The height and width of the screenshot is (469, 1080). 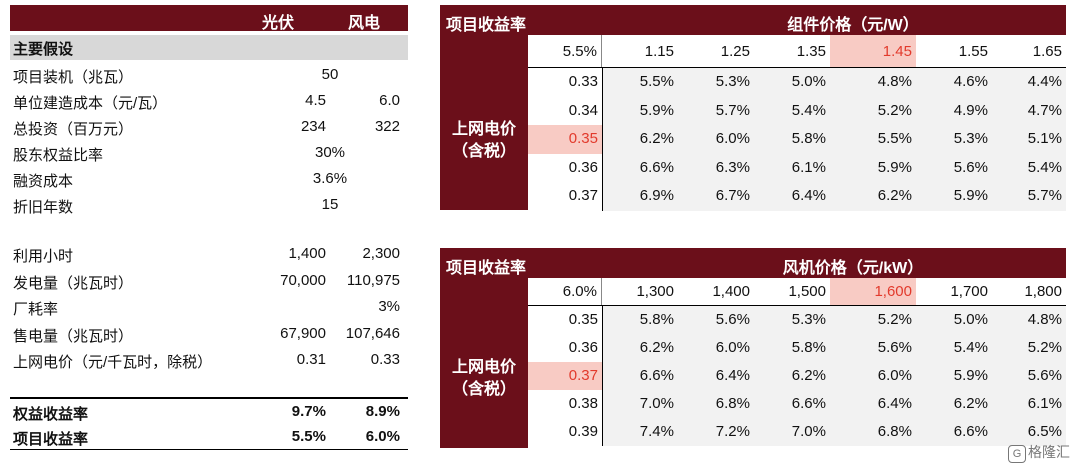 What do you see at coordinates (792, 167) in the screenshot?
I see `table-cell: 6.1%` at bounding box center [792, 167].